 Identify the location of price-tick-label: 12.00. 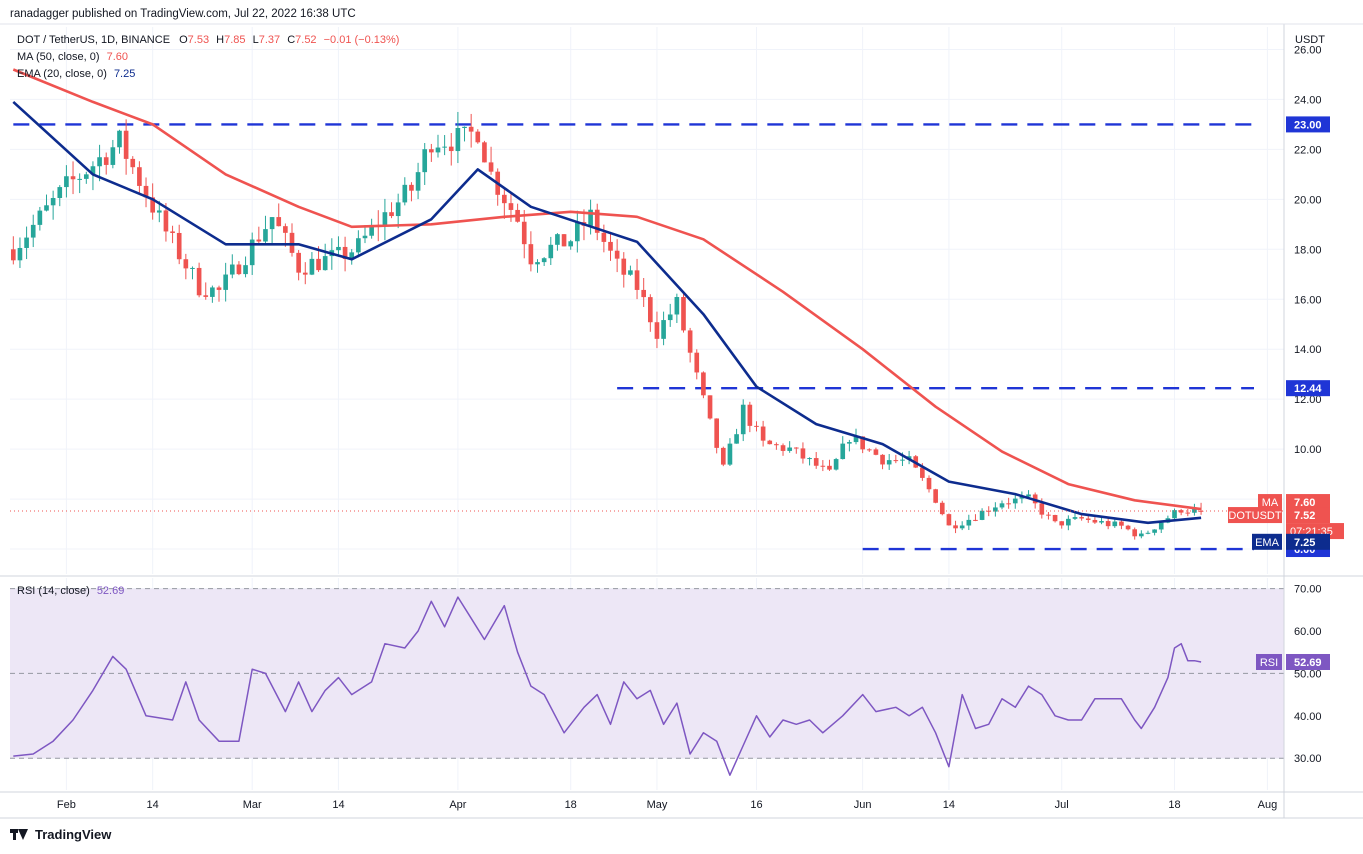
(1308, 400).